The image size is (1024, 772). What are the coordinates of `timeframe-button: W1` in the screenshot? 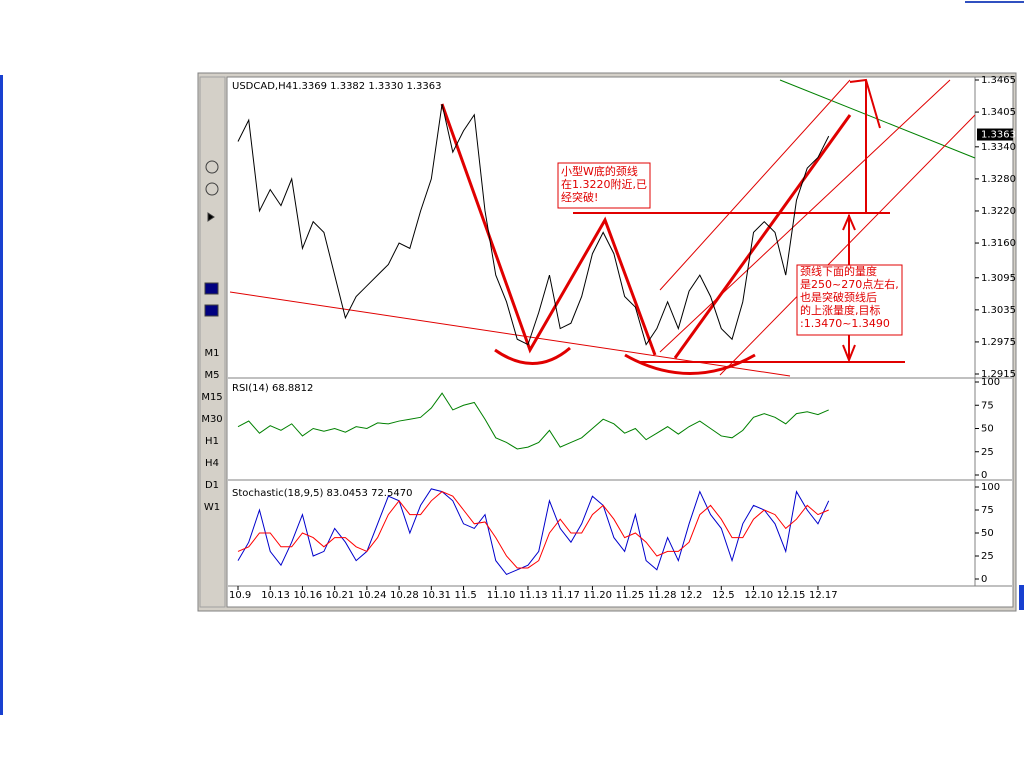 It's located at (212, 507).